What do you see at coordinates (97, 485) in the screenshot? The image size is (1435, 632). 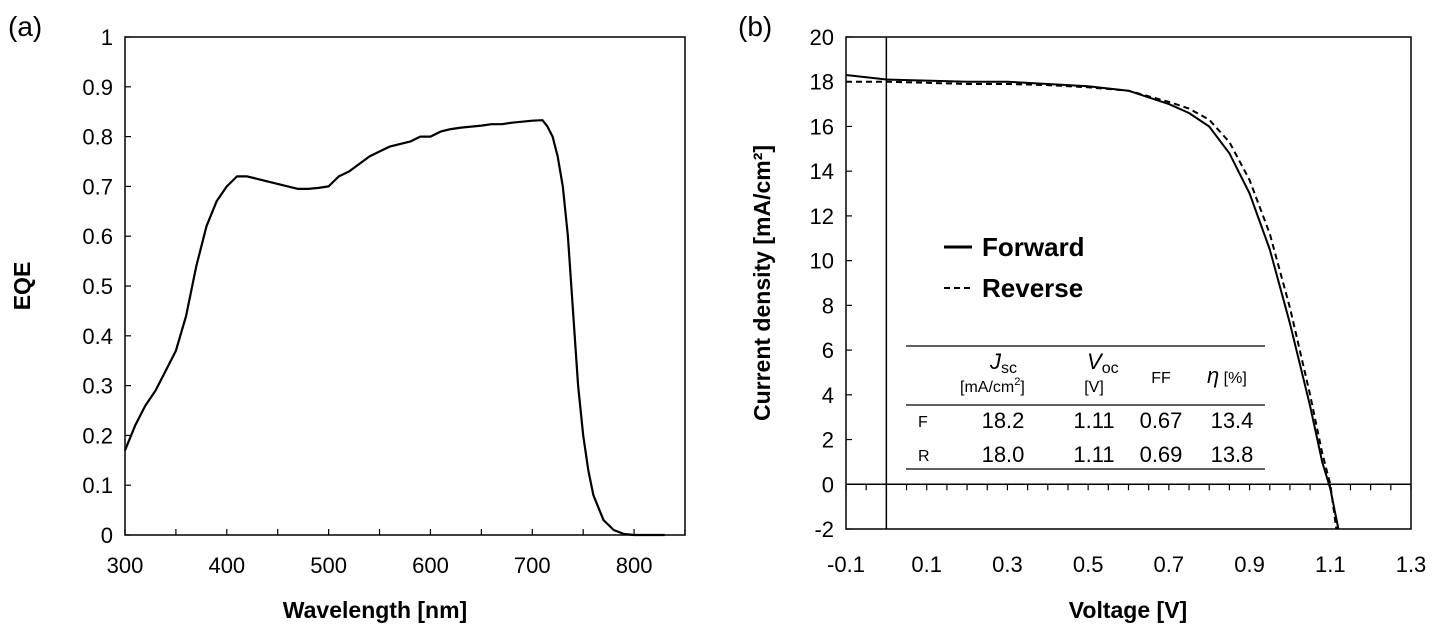 I see `eqe-y-tick-label: 0.1` at bounding box center [97, 485].